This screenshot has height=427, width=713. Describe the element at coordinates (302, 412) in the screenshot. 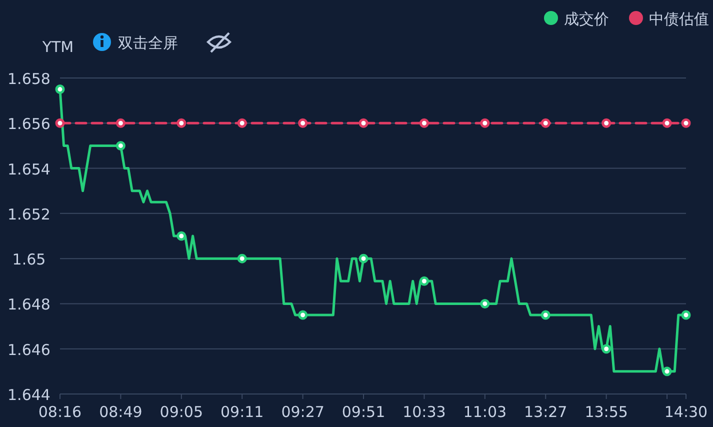

I see `x-tick-label: 09:27` at that location.